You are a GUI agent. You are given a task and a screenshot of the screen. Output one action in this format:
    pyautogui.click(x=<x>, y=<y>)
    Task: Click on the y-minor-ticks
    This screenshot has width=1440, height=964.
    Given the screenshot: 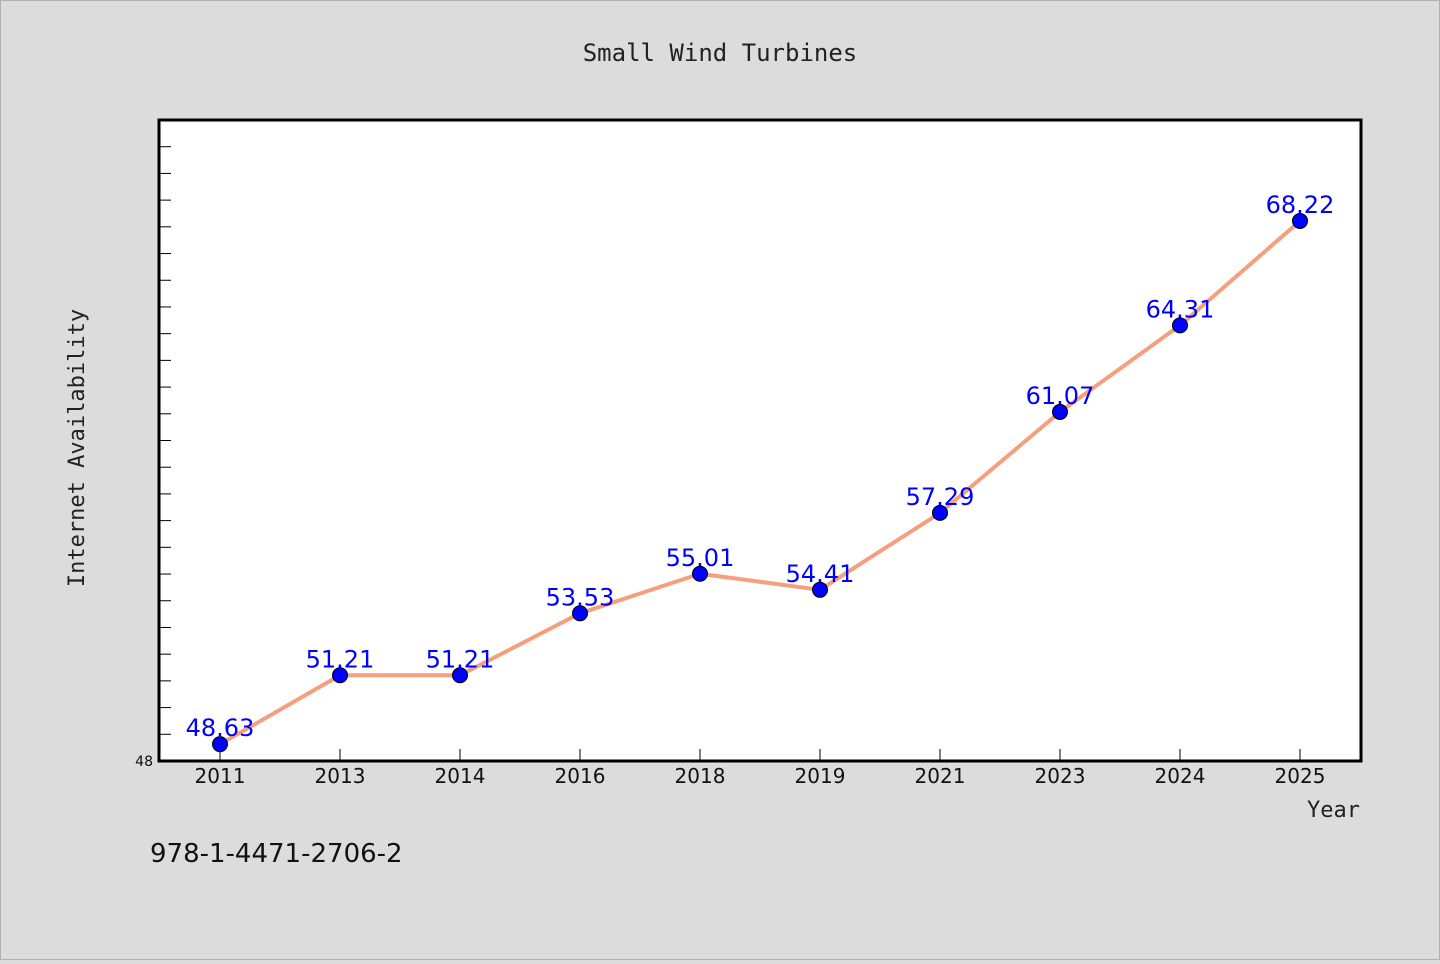 What is the action you would take?
    pyautogui.click(x=165, y=454)
    